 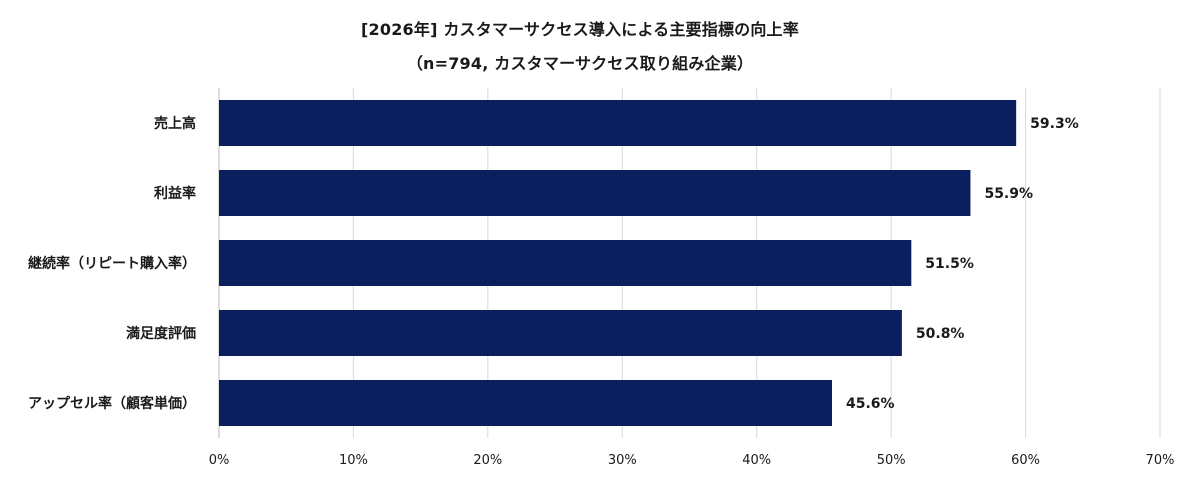 I want to click on x-tick-label: 40%, so click(x=756, y=460).